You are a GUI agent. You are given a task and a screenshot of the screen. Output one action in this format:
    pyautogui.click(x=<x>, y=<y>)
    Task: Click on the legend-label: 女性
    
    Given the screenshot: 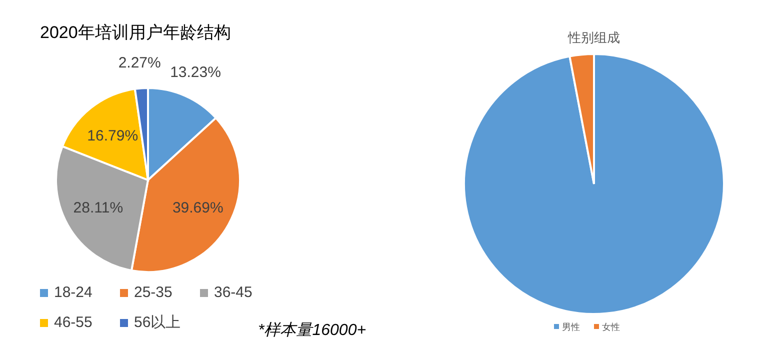 What is the action you would take?
    pyautogui.click(x=611, y=327)
    